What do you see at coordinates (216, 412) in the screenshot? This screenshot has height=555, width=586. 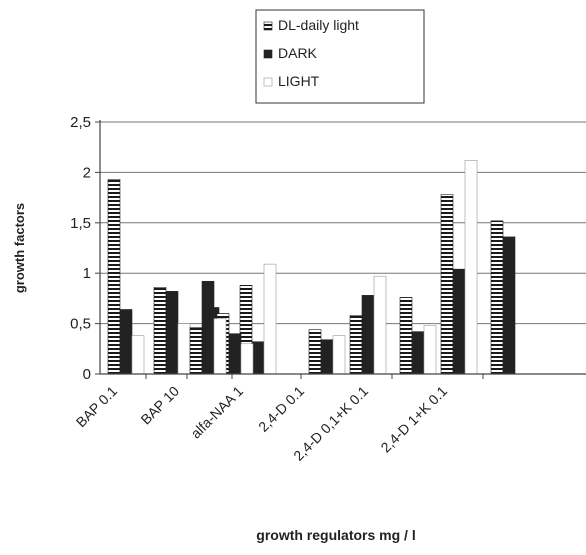 I see `x-category-label: alfa-NAA 1` at bounding box center [216, 412].